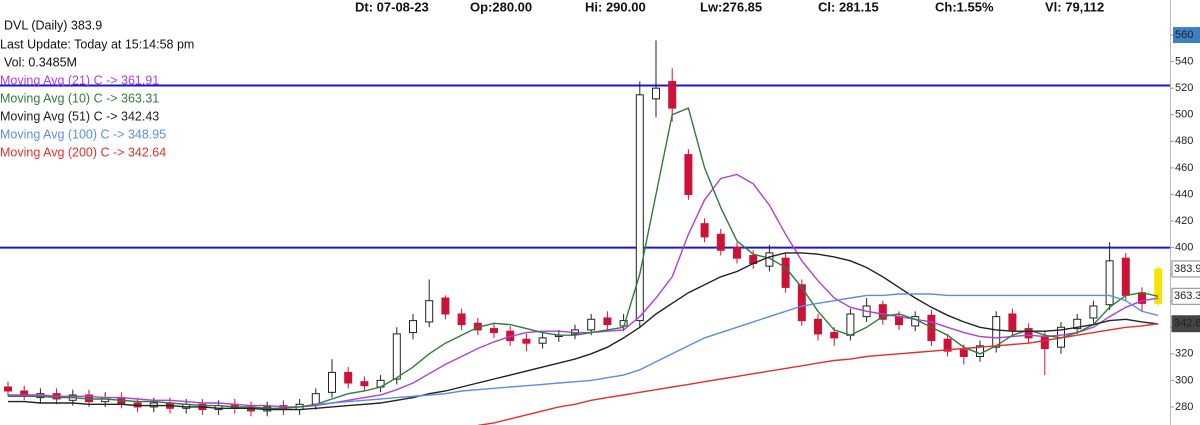 The height and width of the screenshot is (425, 1200). Describe the element at coordinates (1184, 354) in the screenshot. I see `y-tick-label: 320` at that location.